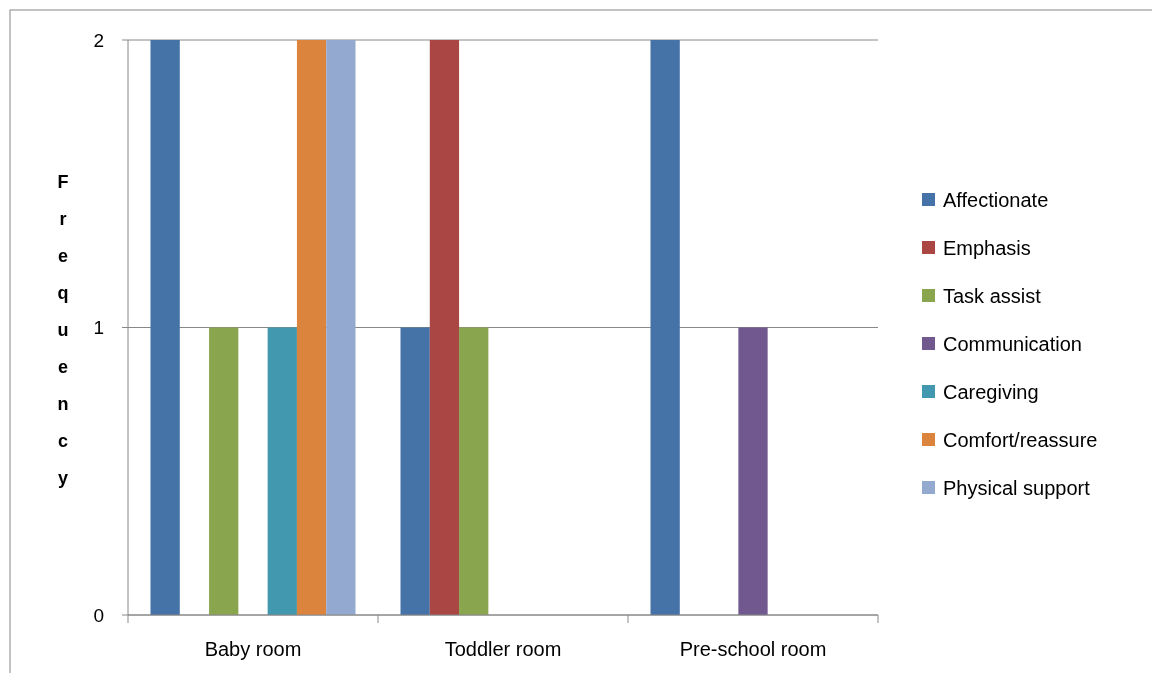 This screenshot has width=1152, height=673. Describe the element at coordinates (63, 330) in the screenshot. I see `text: Frequency` at that location.